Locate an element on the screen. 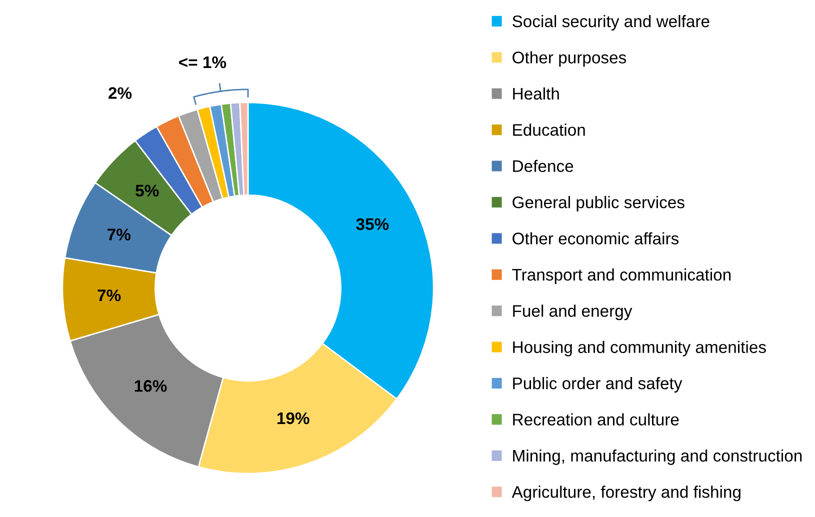 This screenshot has width=815, height=517. legend-label: Housing and community amenities is located at coordinates (639, 348).